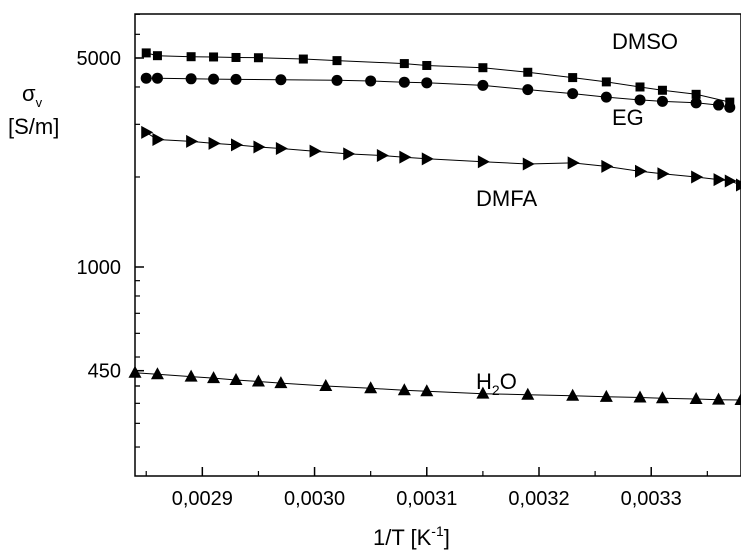 This screenshot has height=550, width=741. I want to click on x-title-main: 1/T [K, so click(402, 537).